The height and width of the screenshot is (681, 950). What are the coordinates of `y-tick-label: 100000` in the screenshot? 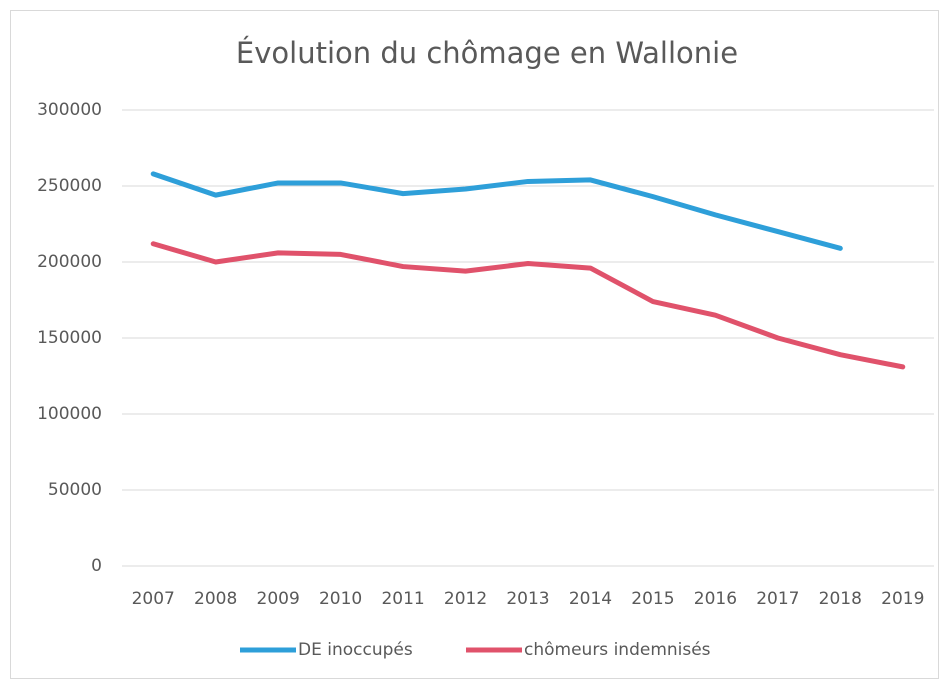 It's located at (69, 414).